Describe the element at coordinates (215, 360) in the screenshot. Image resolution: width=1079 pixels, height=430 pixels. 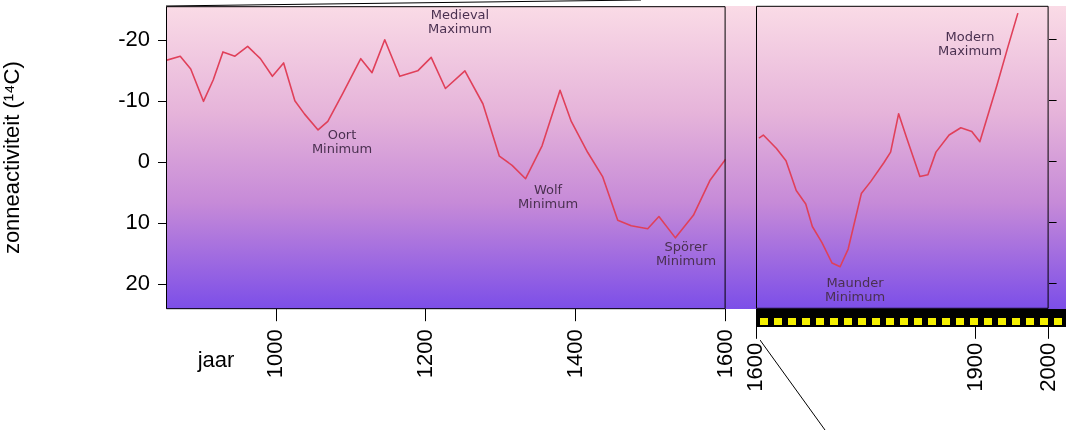
I see `x-axis-title: jaar` at that location.